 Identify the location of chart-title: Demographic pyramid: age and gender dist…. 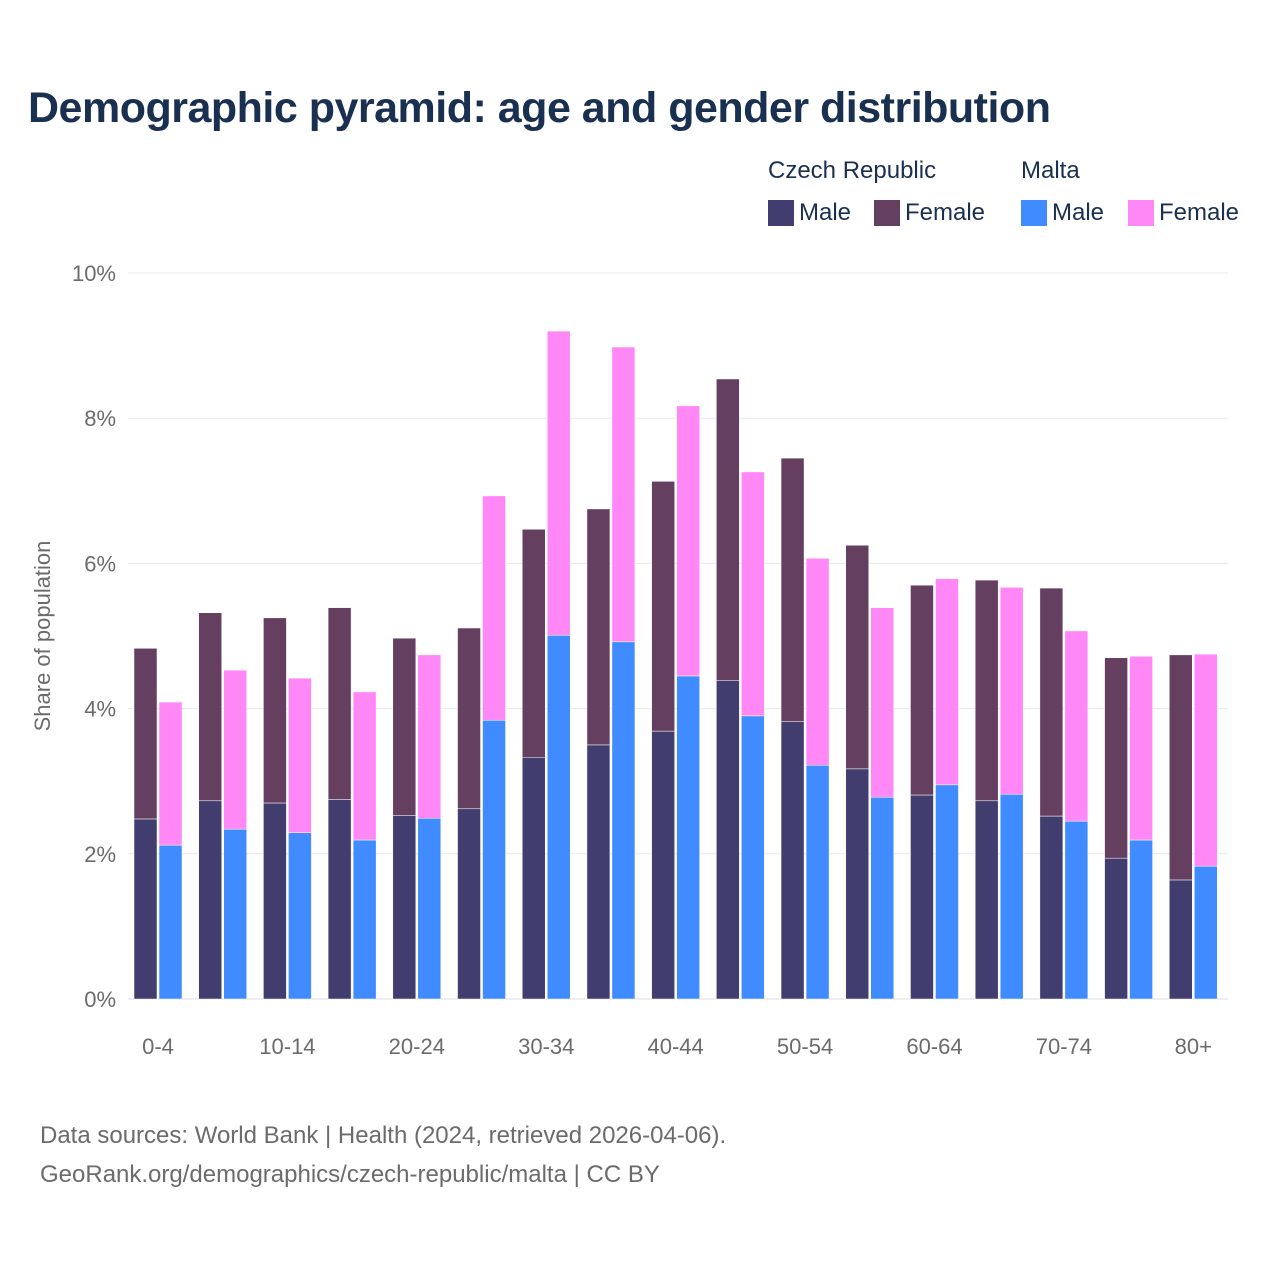
(539, 108).